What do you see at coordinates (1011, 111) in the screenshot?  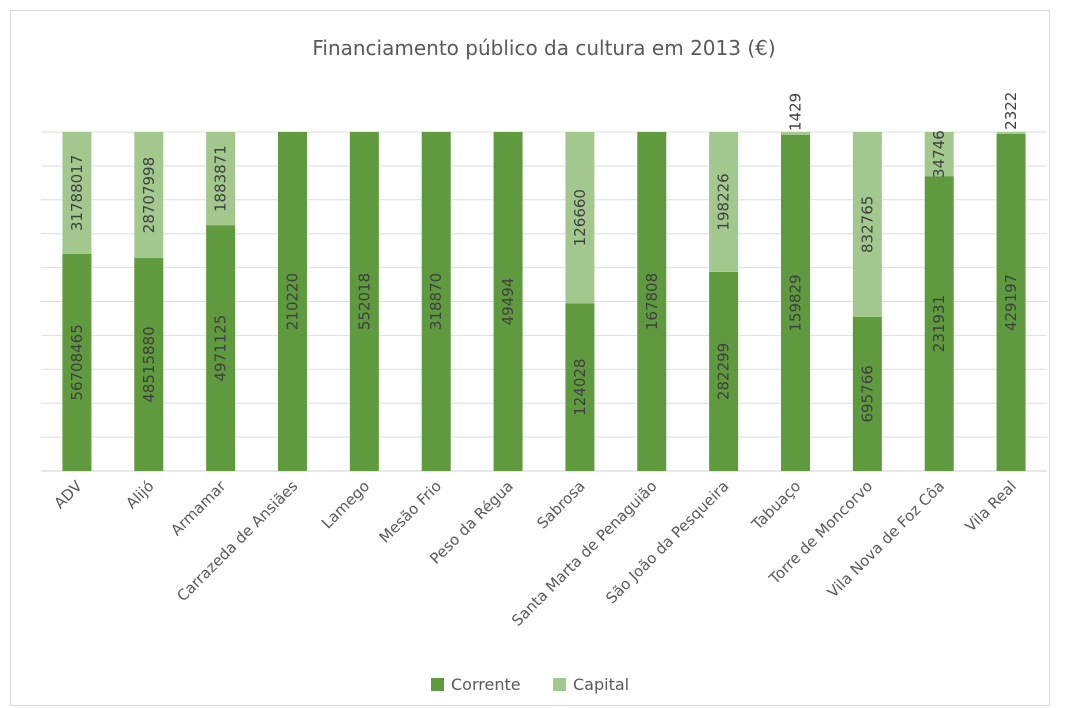 I see `data-label-capital: 2322` at bounding box center [1011, 111].